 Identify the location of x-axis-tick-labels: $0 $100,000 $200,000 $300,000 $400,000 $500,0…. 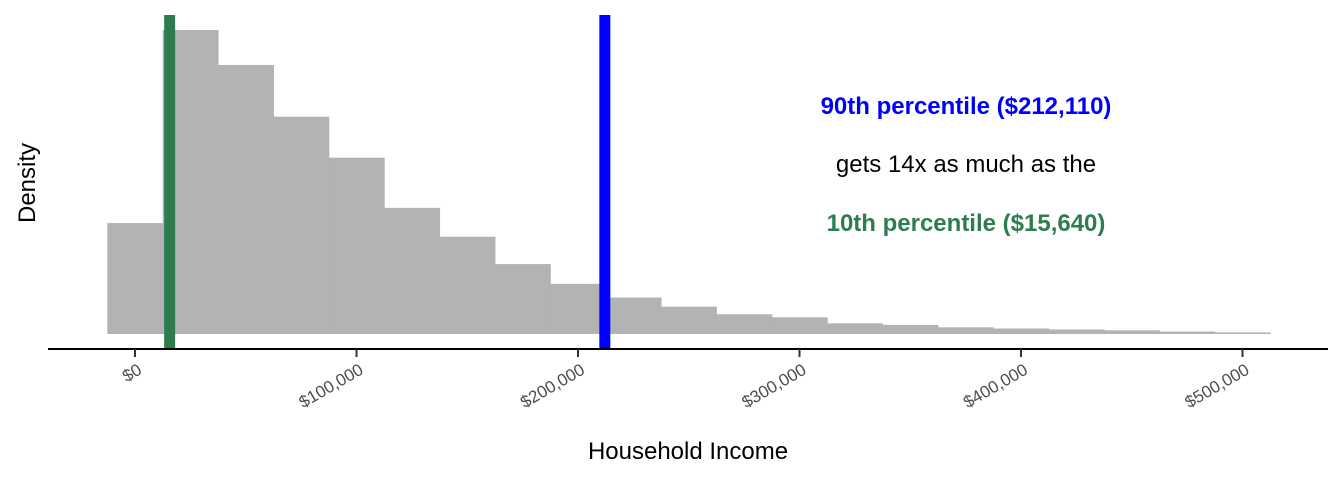
(685, 386).